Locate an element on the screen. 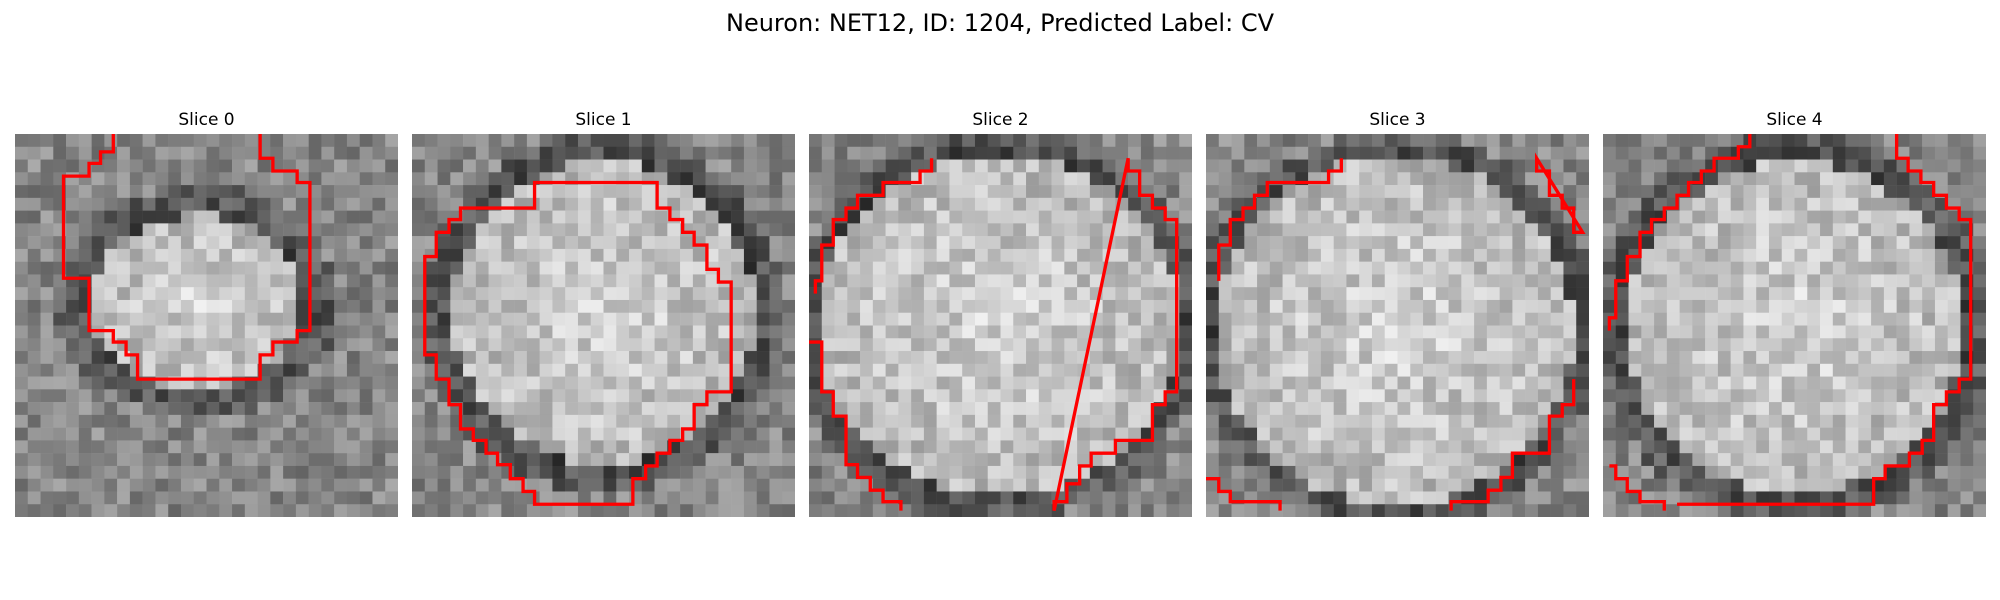  slice-title-3: Slice 3 is located at coordinates (1397, 120).